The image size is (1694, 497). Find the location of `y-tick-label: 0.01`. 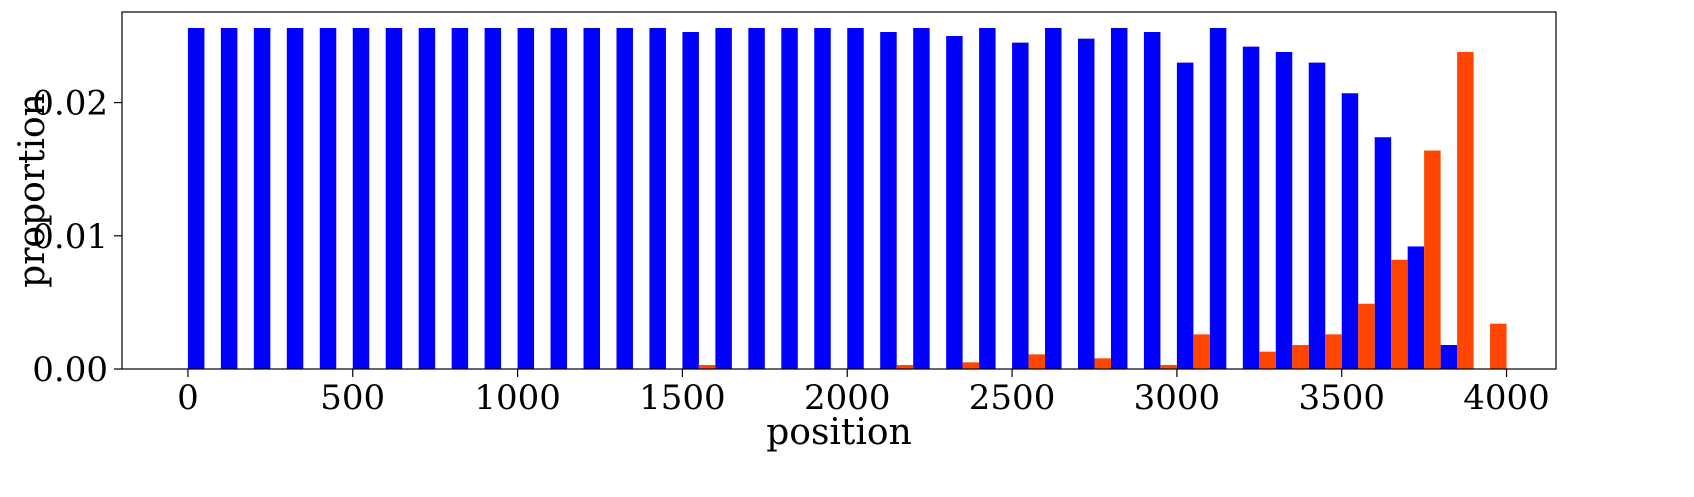

y-tick-label: 0.01 is located at coordinates (70, 237).